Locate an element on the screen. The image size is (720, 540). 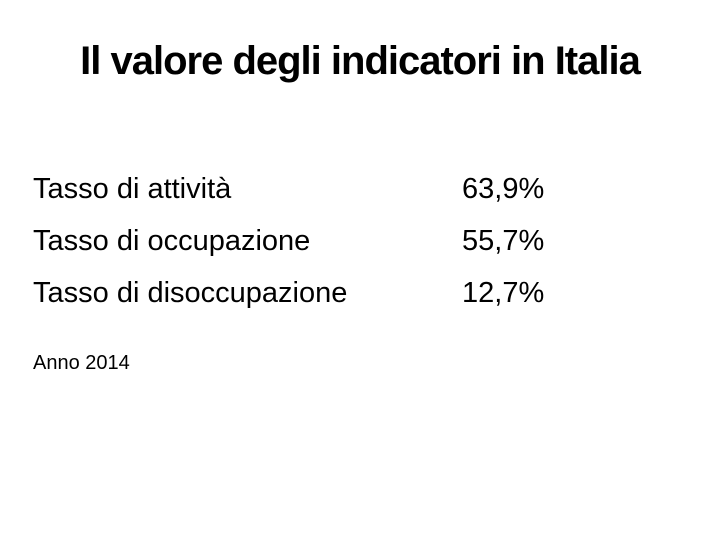
indicator-value: 63,9% is located at coordinates (503, 189).